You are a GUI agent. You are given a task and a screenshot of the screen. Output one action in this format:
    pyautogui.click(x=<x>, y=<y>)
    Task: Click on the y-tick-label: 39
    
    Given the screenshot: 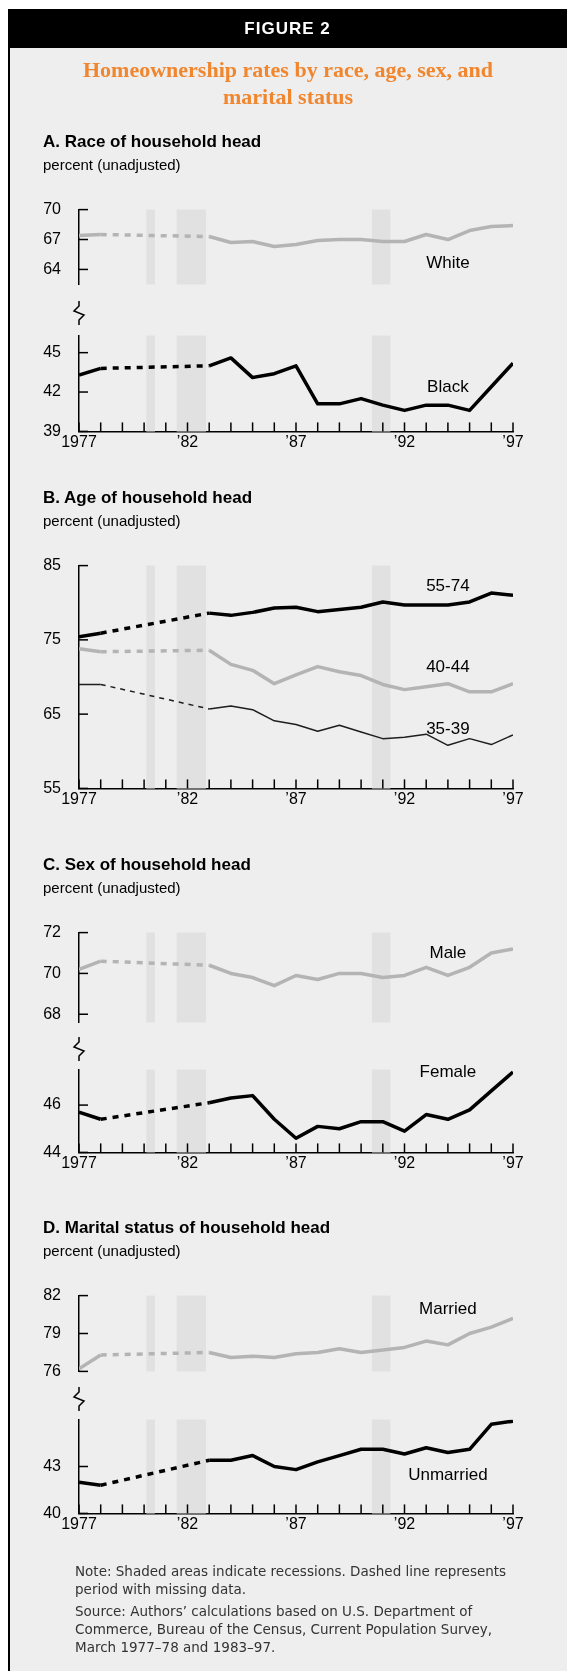 What is the action you would take?
    pyautogui.click(x=52, y=430)
    